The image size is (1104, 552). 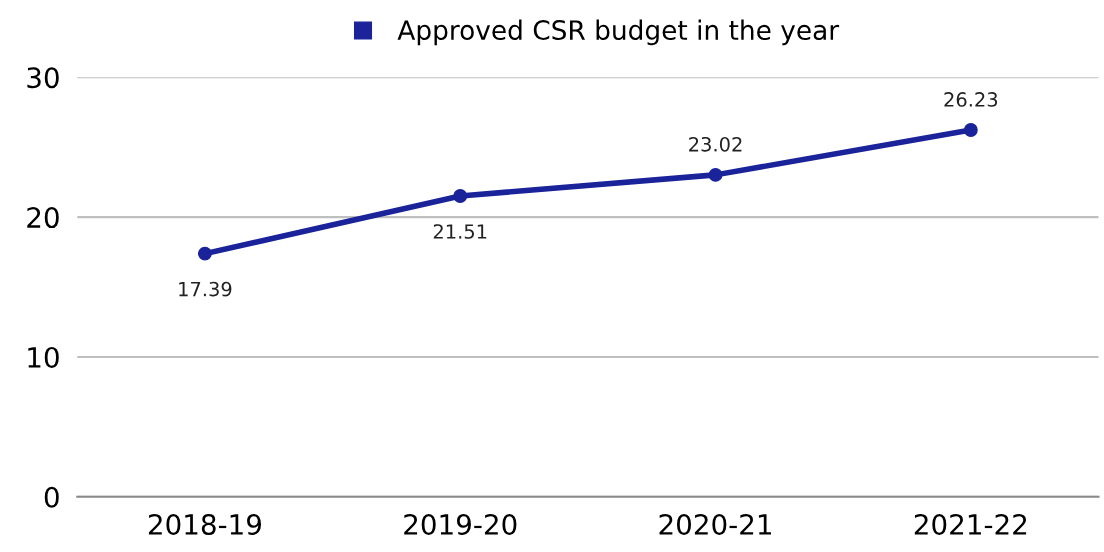 What do you see at coordinates (43, 357) in the screenshot?
I see `y-tick-label: 10` at bounding box center [43, 357].